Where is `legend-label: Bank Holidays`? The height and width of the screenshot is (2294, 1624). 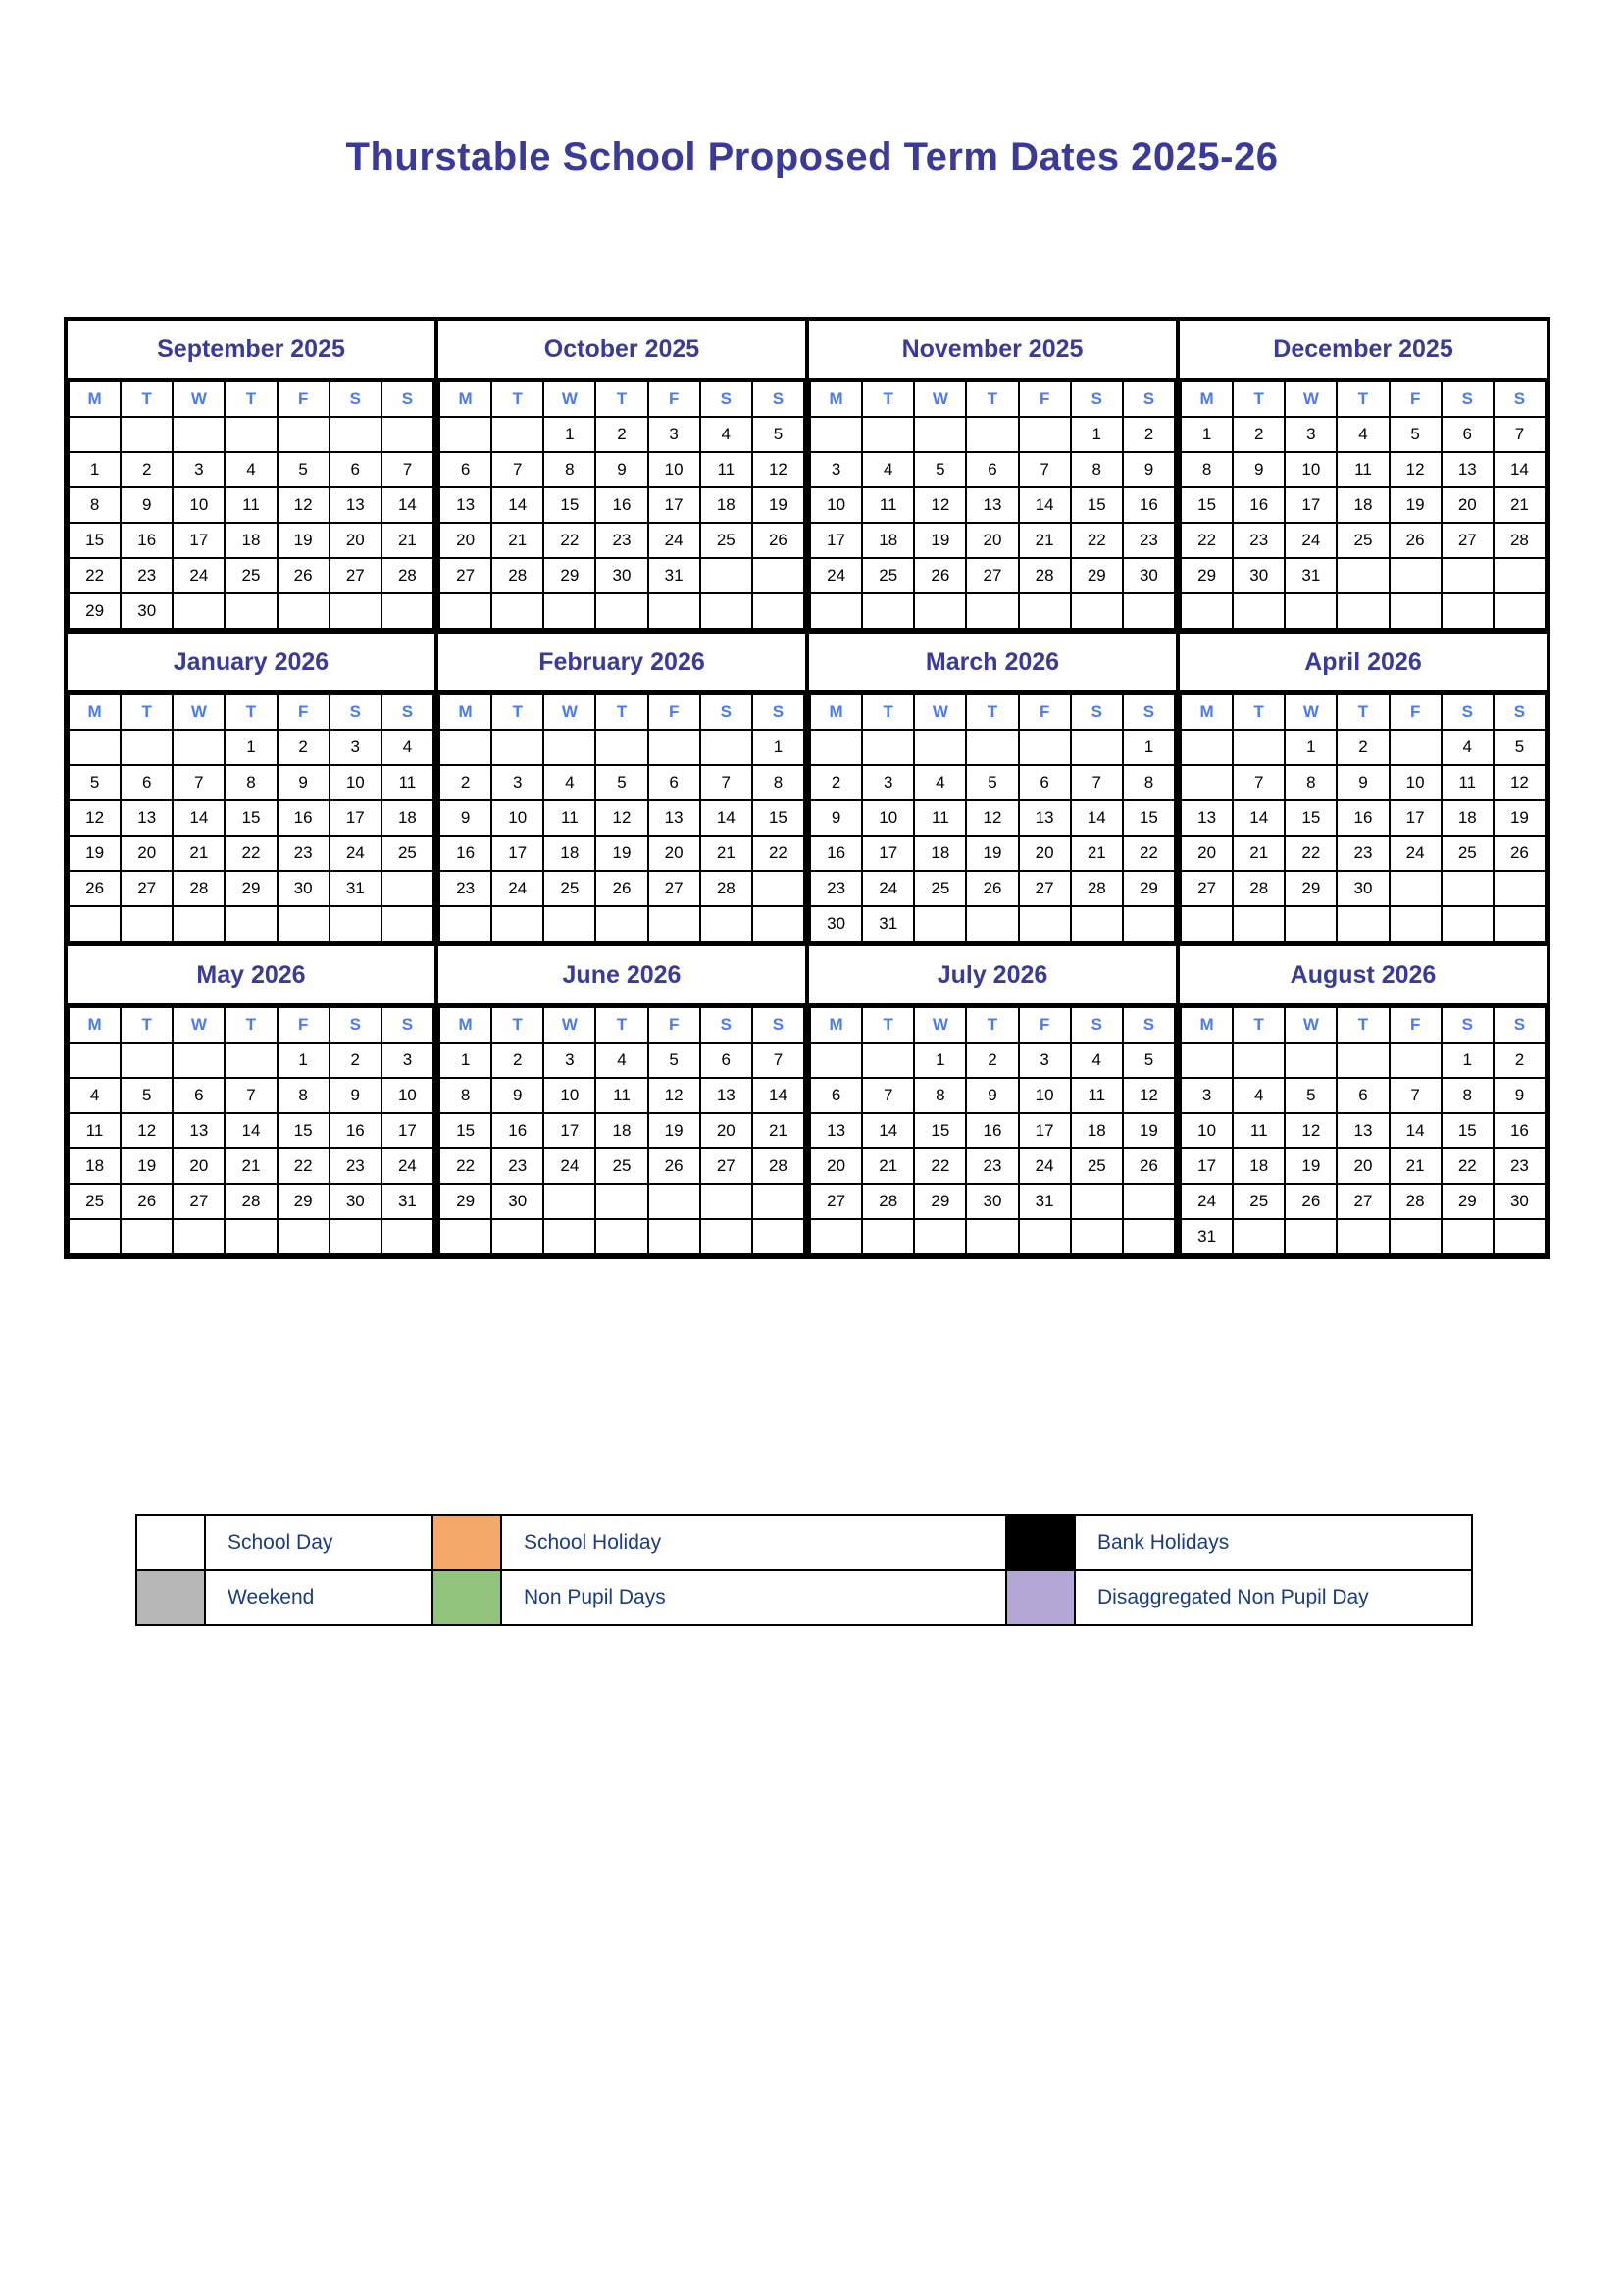 legend-label: Bank Holidays is located at coordinates (1273, 1542).